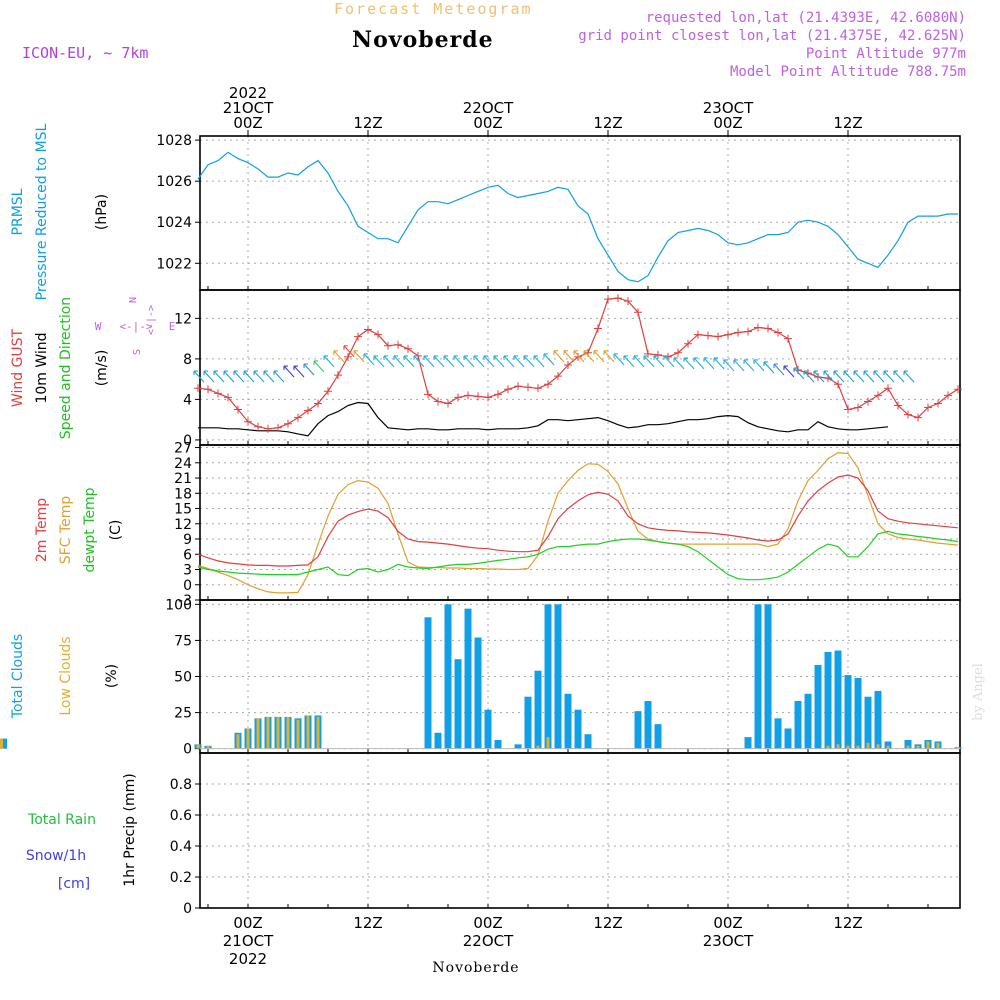 The height and width of the screenshot is (1000, 1000). What do you see at coordinates (248, 93) in the screenshot?
I see `top-time-label: 2022` at bounding box center [248, 93].